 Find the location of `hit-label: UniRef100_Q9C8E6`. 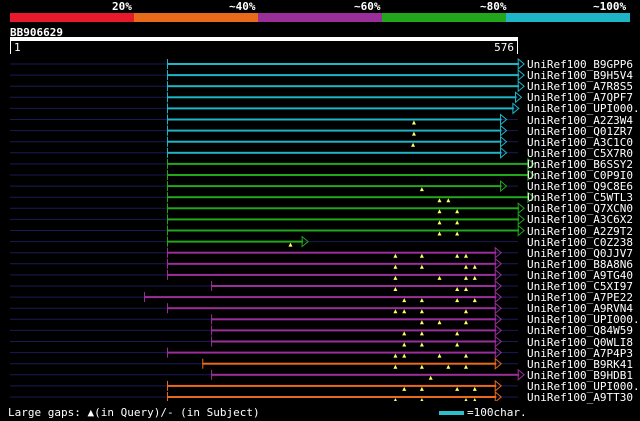

hit-label: UniRef100_Q9C8E6 is located at coordinates (580, 187).